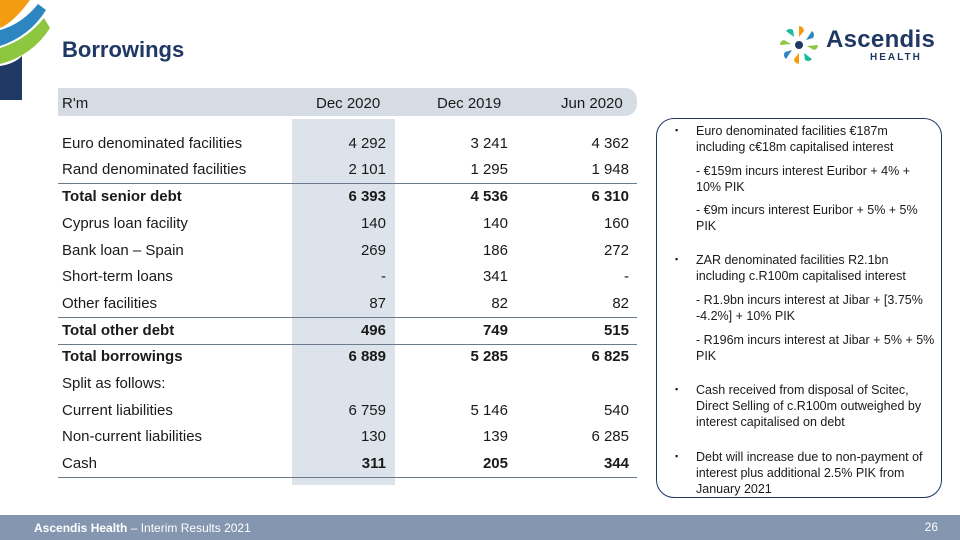 This screenshot has height=540, width=960. What do you see at coordinates (367, 143) in the screenshot?
I see `row-value: 4 292` at bounding box center [367, 143].